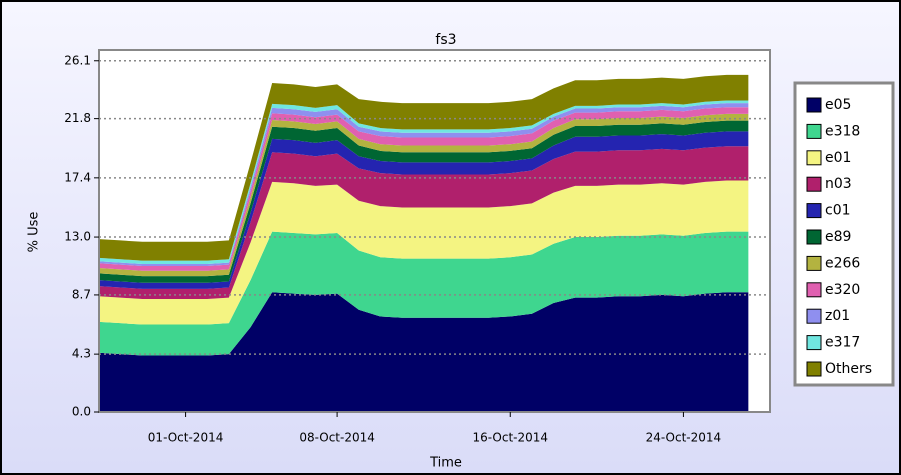 The image size is (901, 475). What do you see at coordinates (848, 369) in the screenshot?
I see `legend-label: Others` at bounding box center [848, 369].